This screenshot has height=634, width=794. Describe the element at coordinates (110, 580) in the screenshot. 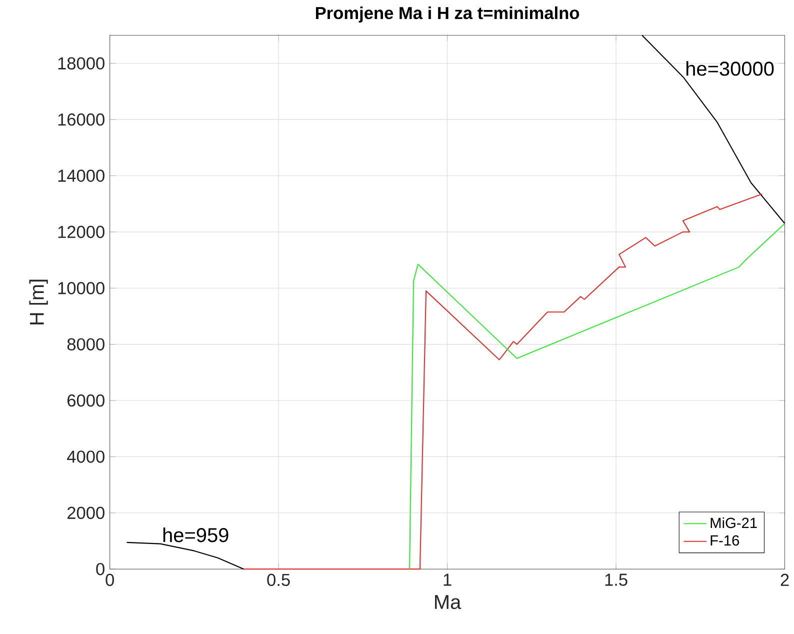

I see `x-tick-label: 0` at that location.